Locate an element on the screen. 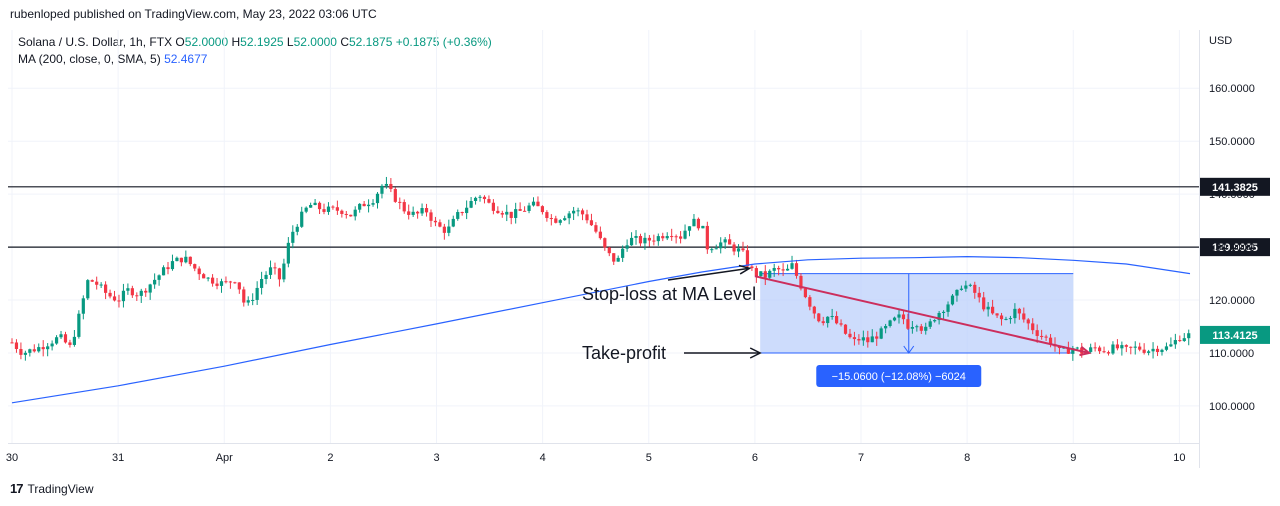 The width and height of the screenshot is (1280, 506). annotation-take-profit: Take-profit is located at coordinates (624, 353).